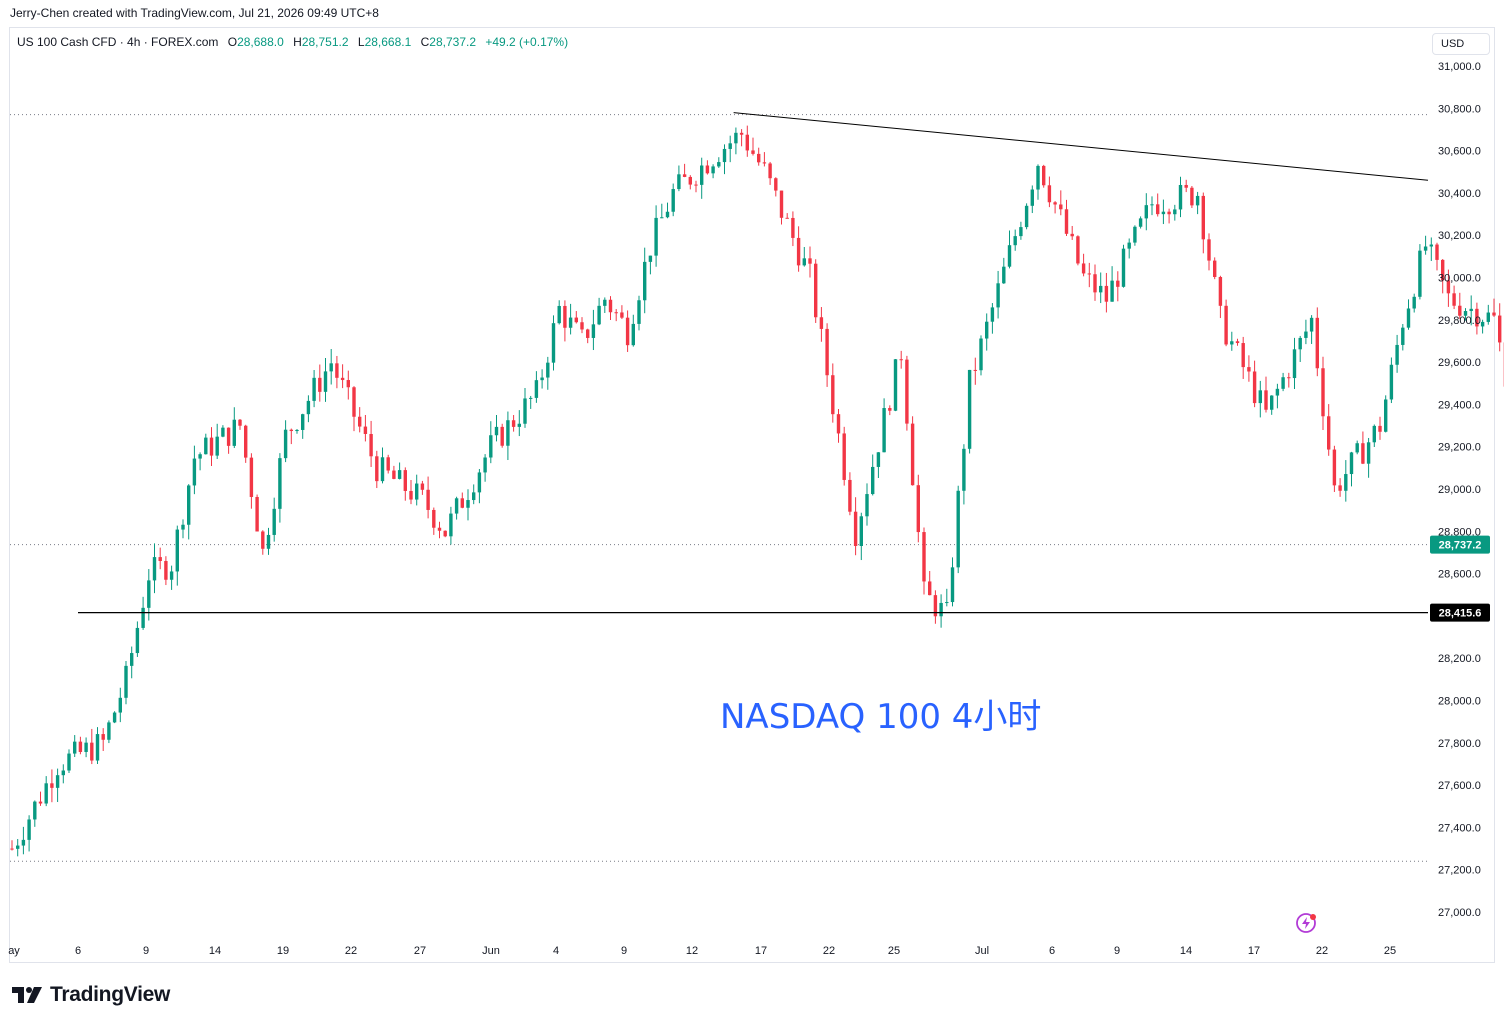  I want to click on last-price-tag: 28,737.2, so click(1460, 544).